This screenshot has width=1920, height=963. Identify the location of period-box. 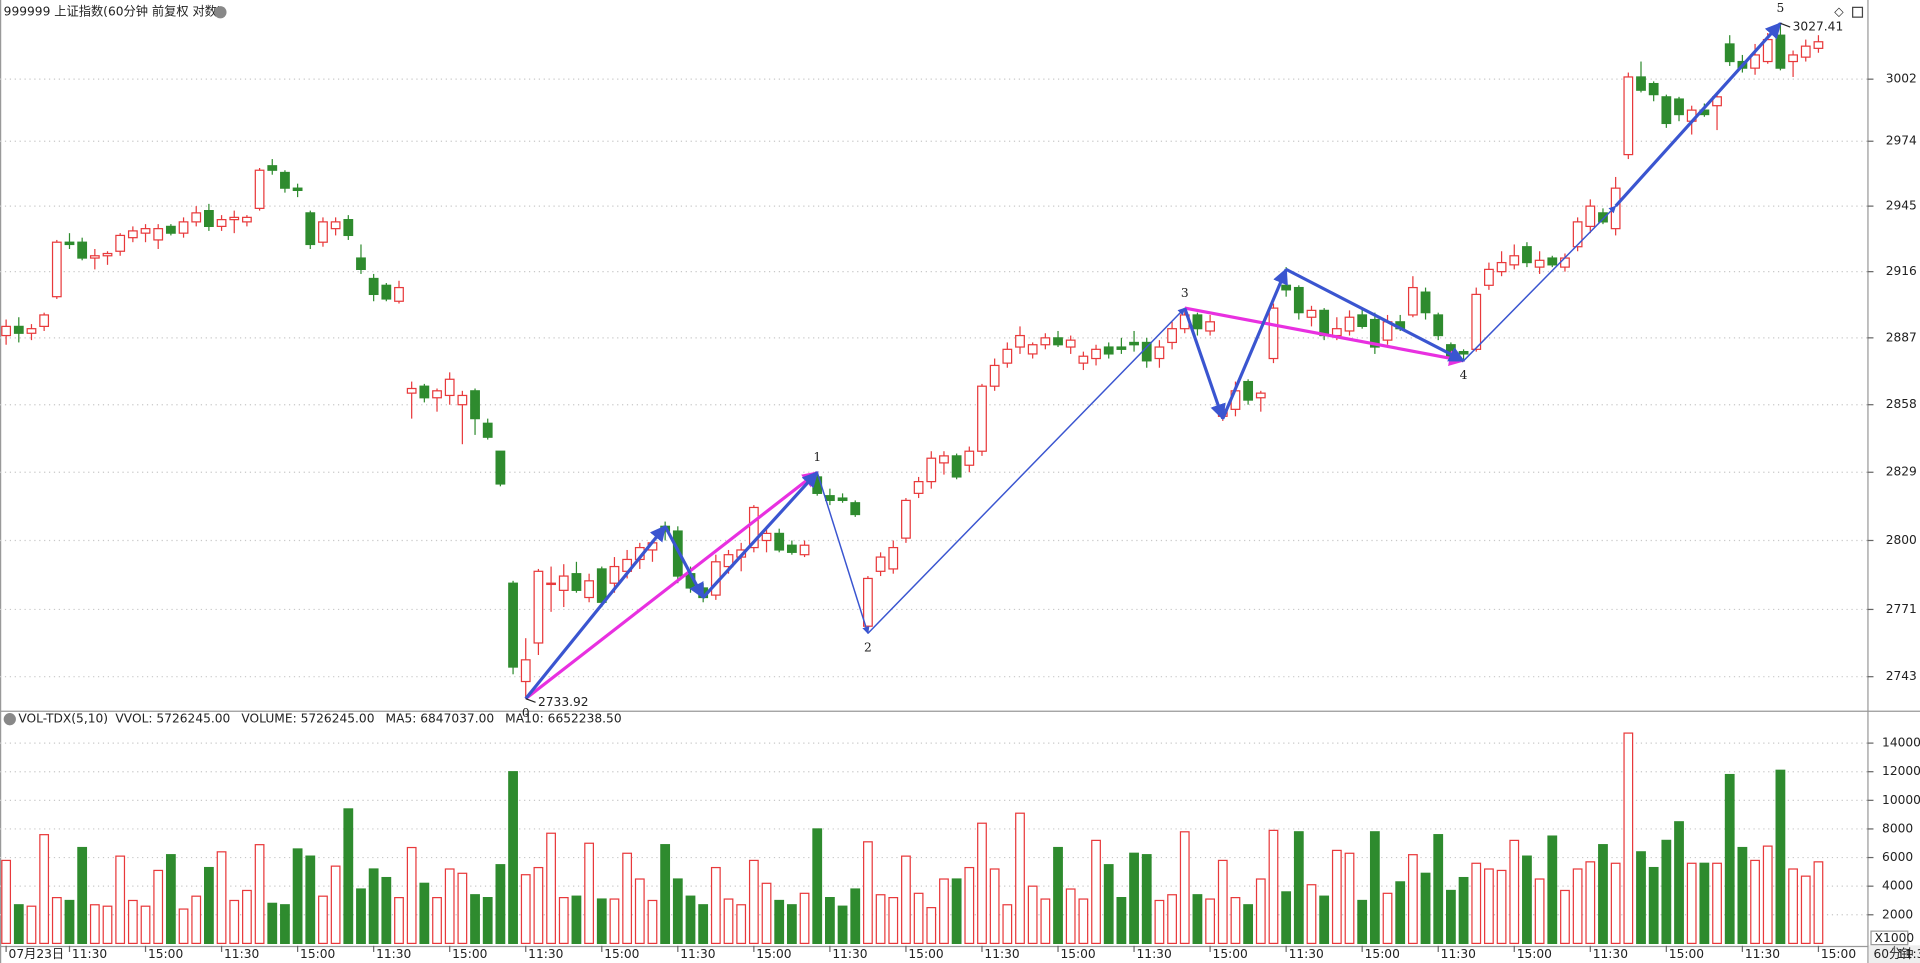
(1894, 954).